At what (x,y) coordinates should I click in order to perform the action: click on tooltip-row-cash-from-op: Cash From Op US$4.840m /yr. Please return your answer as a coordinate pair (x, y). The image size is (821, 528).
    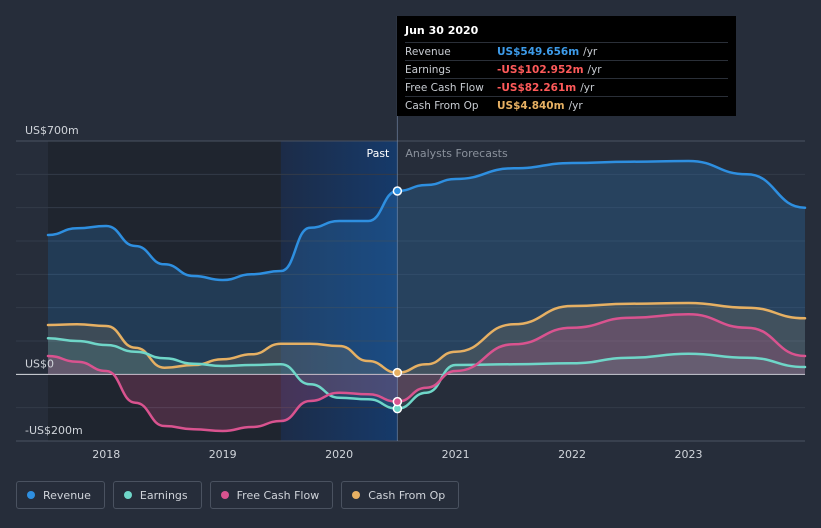
    Looking at the image, I should click on (566, 105).